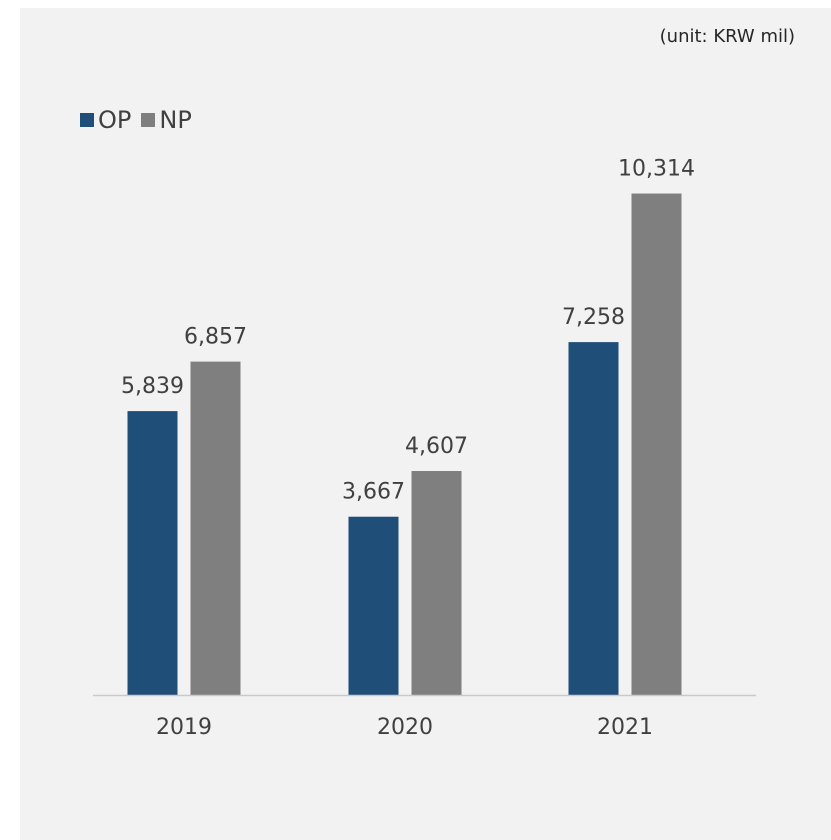 The width and height of the screenshot is (831, 840). Describe the element at coordinates (152, 386) in the screenshot. I see `data-label-op-2019: 5,839` at that location.